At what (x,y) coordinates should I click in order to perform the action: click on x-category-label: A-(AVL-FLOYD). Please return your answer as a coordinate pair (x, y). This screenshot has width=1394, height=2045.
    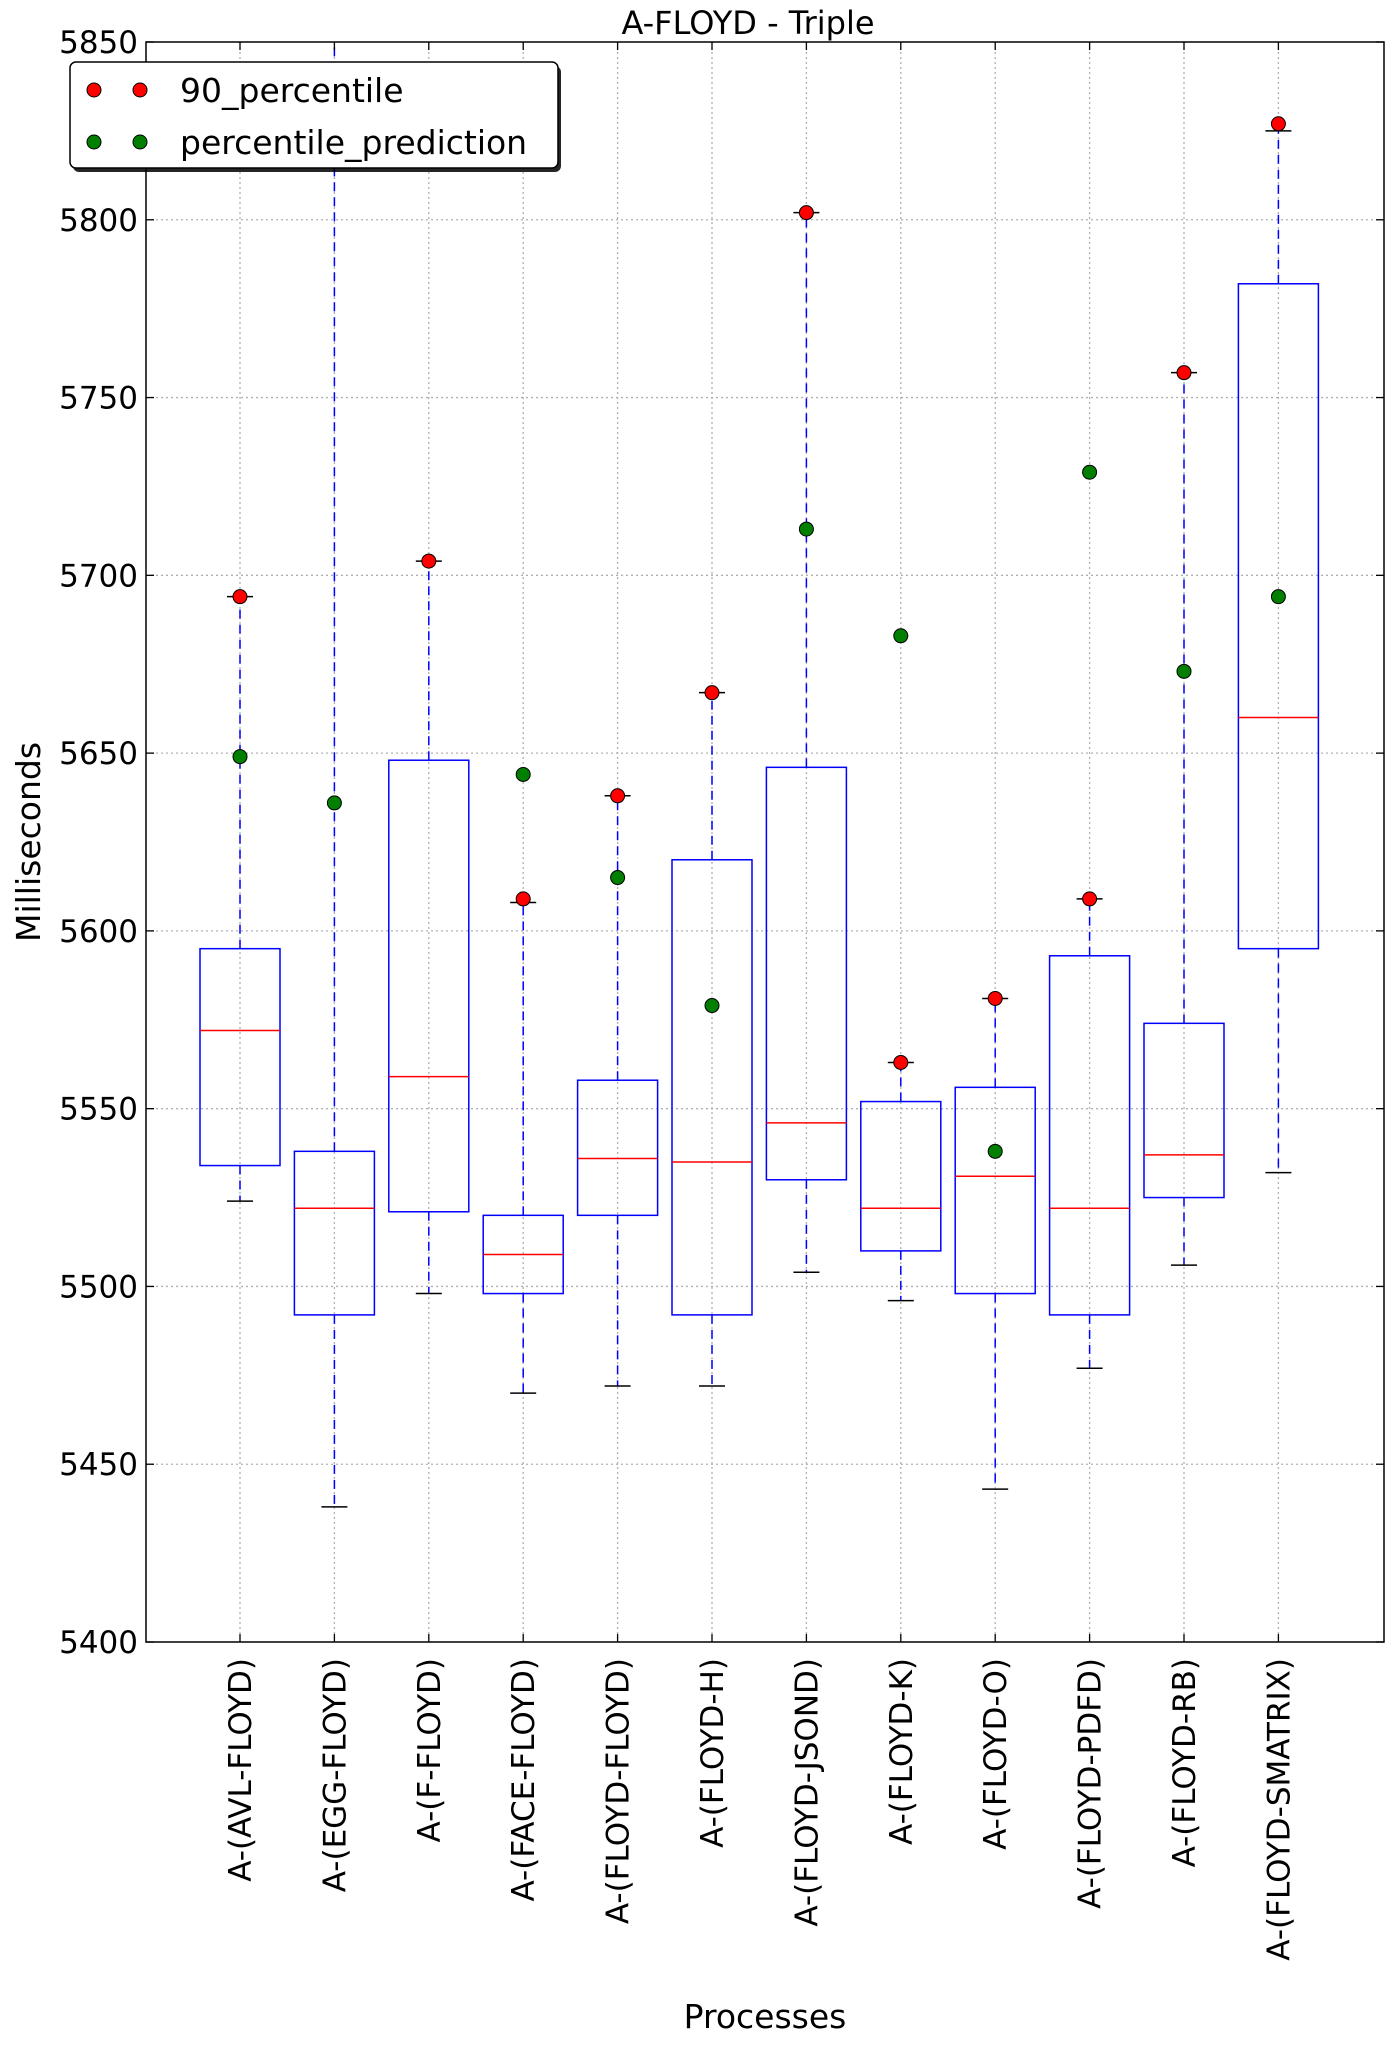
    Looking at the image, I should click on (241, 1770).